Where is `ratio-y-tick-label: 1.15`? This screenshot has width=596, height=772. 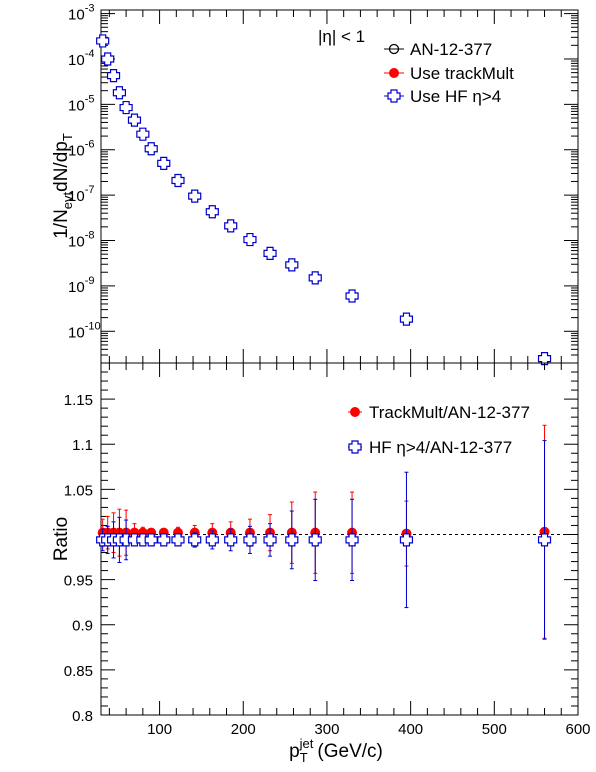 ratio-y-tick-label: 1.15 is located at coordinates (78, 400).